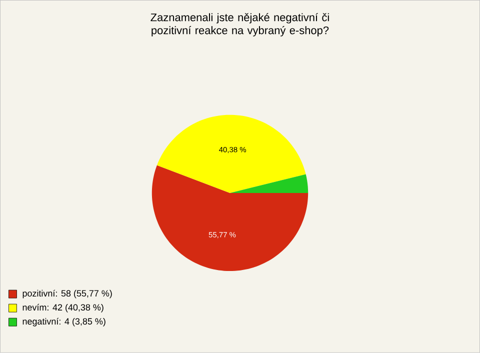 The height and width of the screenshot is (353, 480). I want to click on legend-label: nevím: 42 (40,38 %), so click(63, 308).